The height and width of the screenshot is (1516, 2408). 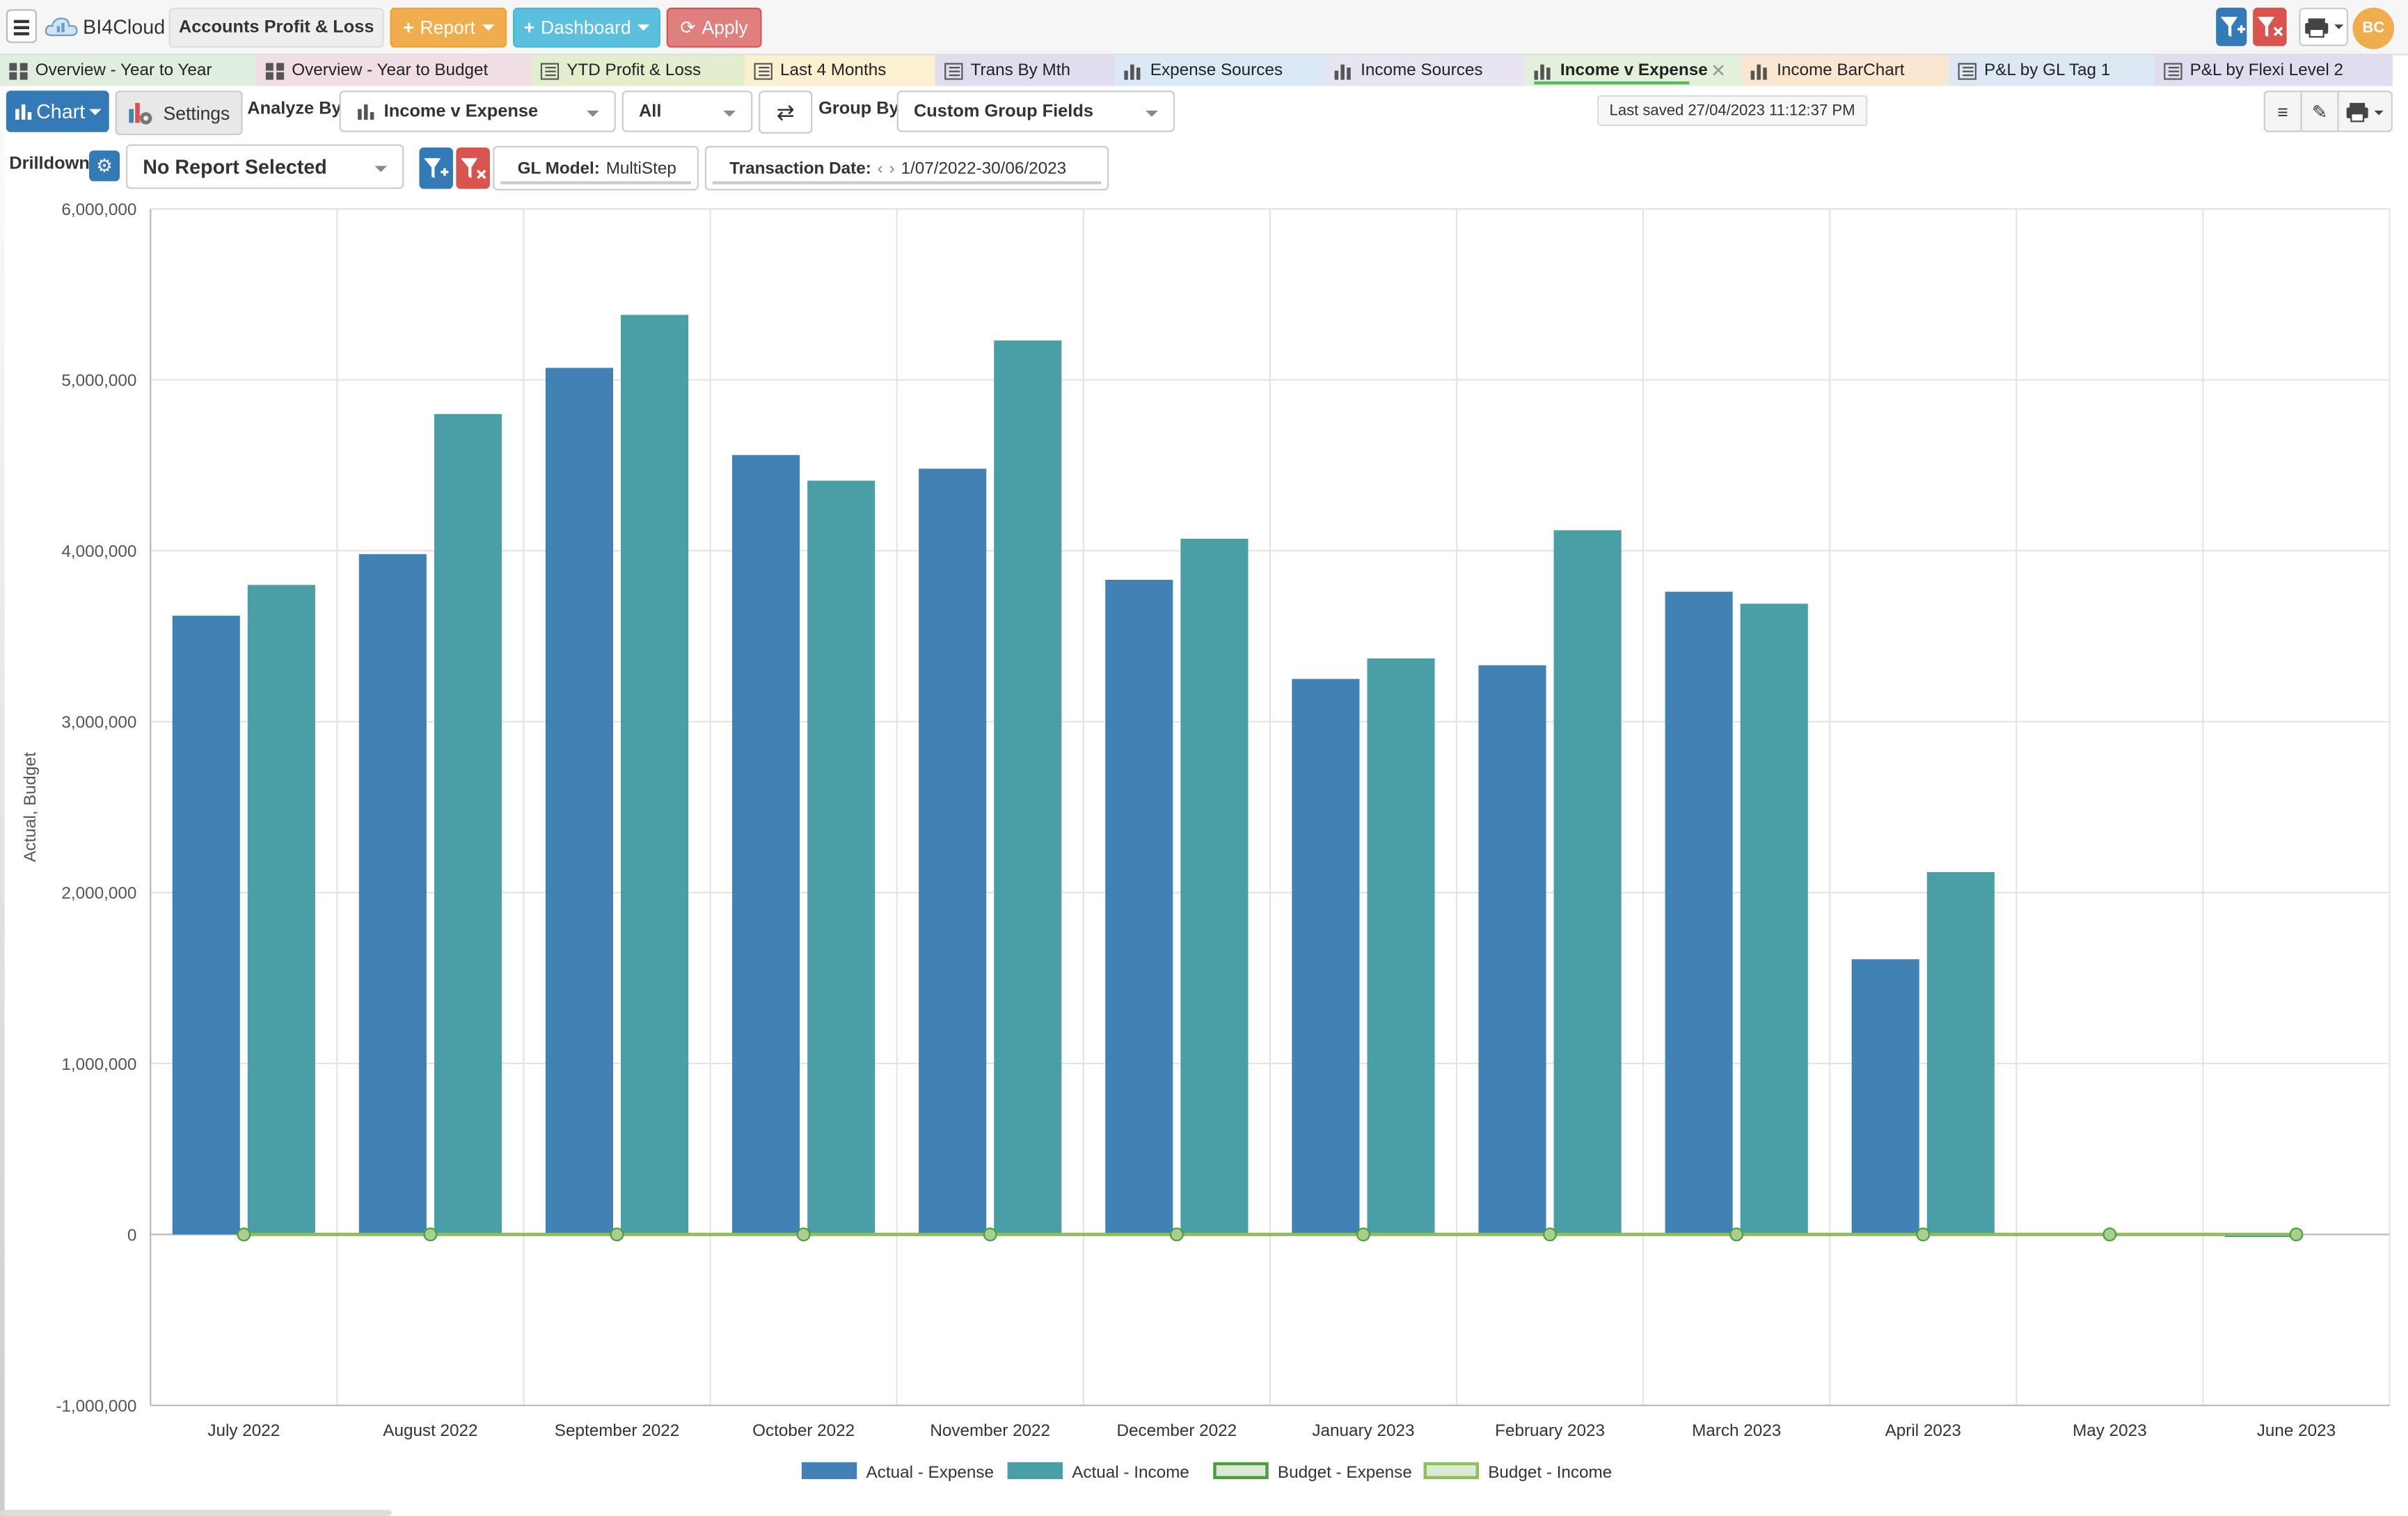 What do you see at coordinates (179, 113) in the screenshot?
I see `settings-button: Settings` at bounding box center [179, 113].